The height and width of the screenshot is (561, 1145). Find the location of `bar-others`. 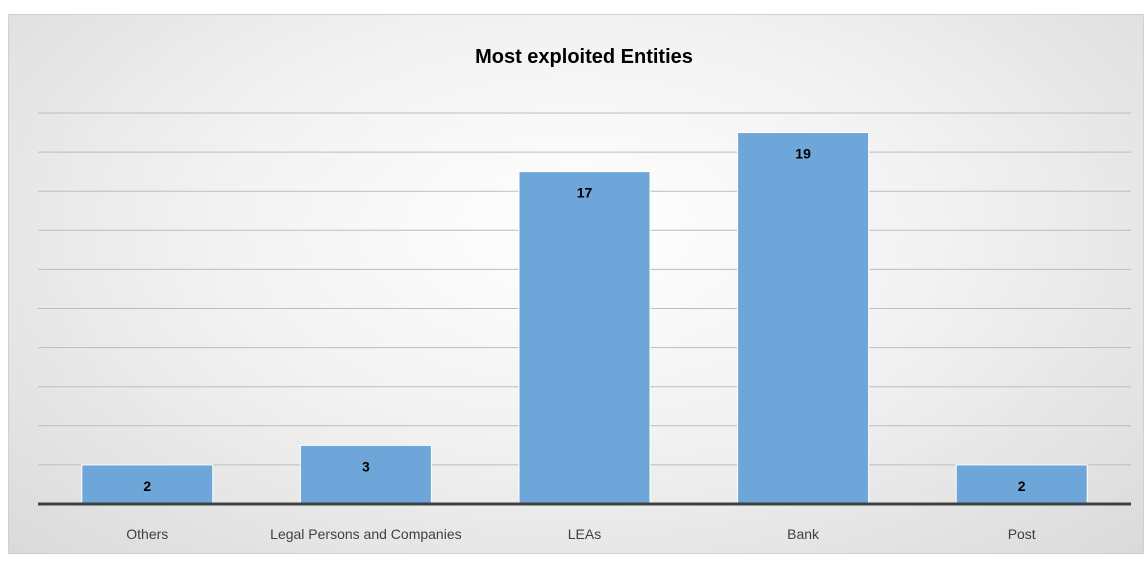

bar-others is located at coordinates (147, 484).